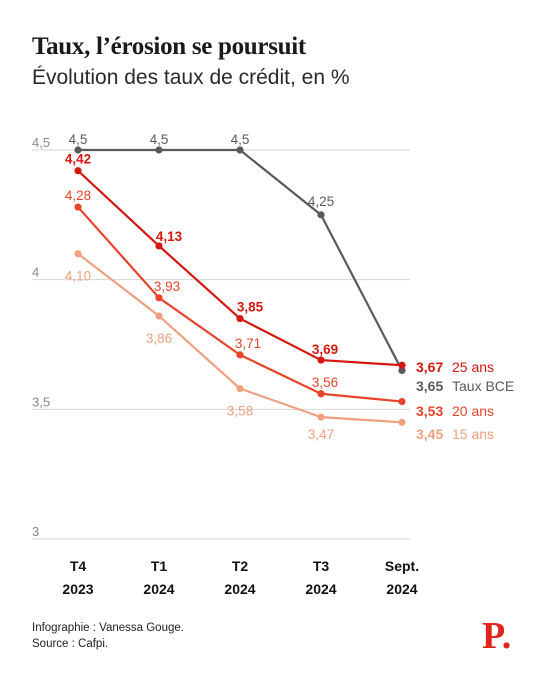 Image resolution: width=546 pixels, height=682 pixels. Describe the element at coordinates (78, 159) in the screenshot. I see `data-label: 4,42` at that location.